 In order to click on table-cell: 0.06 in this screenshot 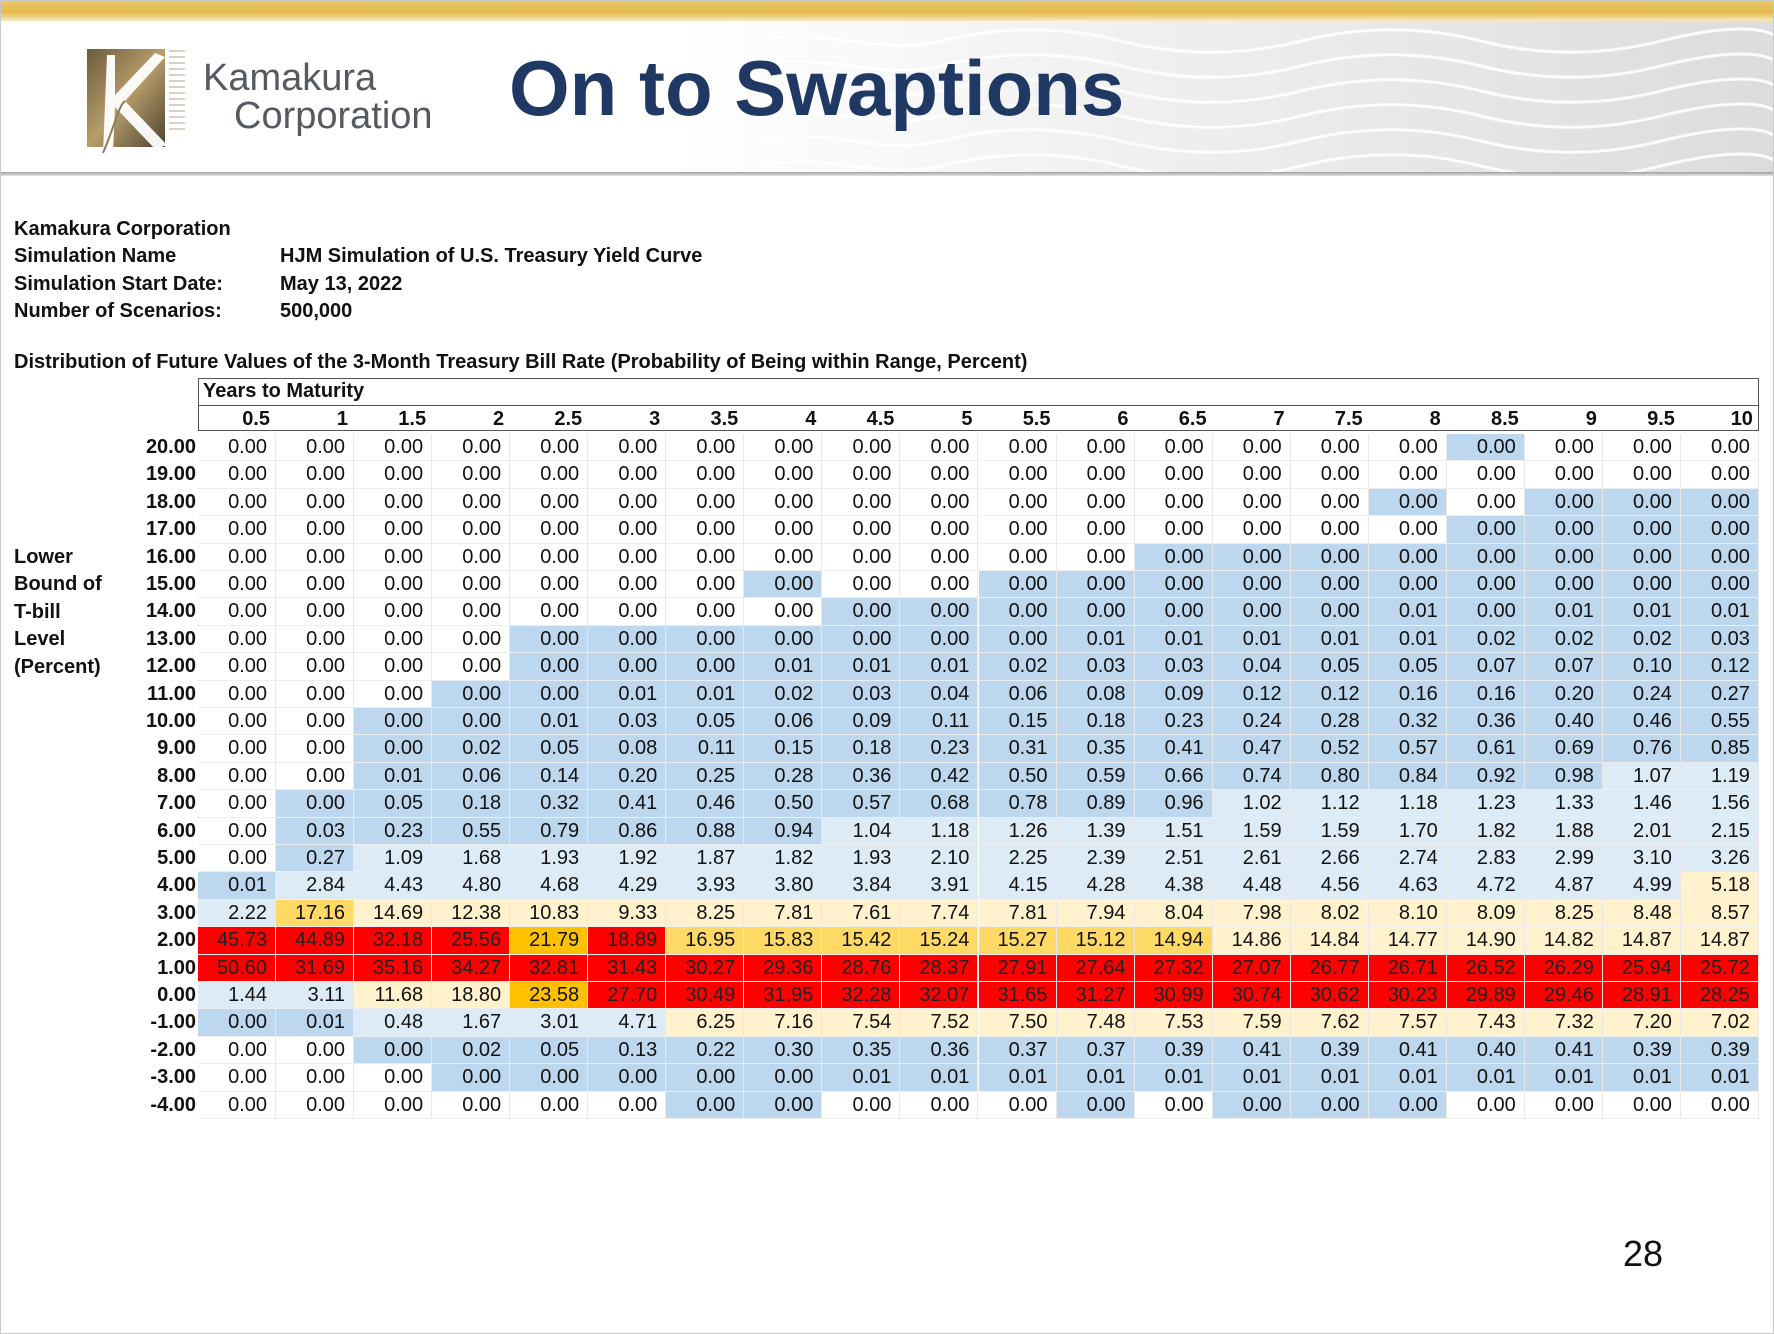, I will do `click(1017, 694)`.